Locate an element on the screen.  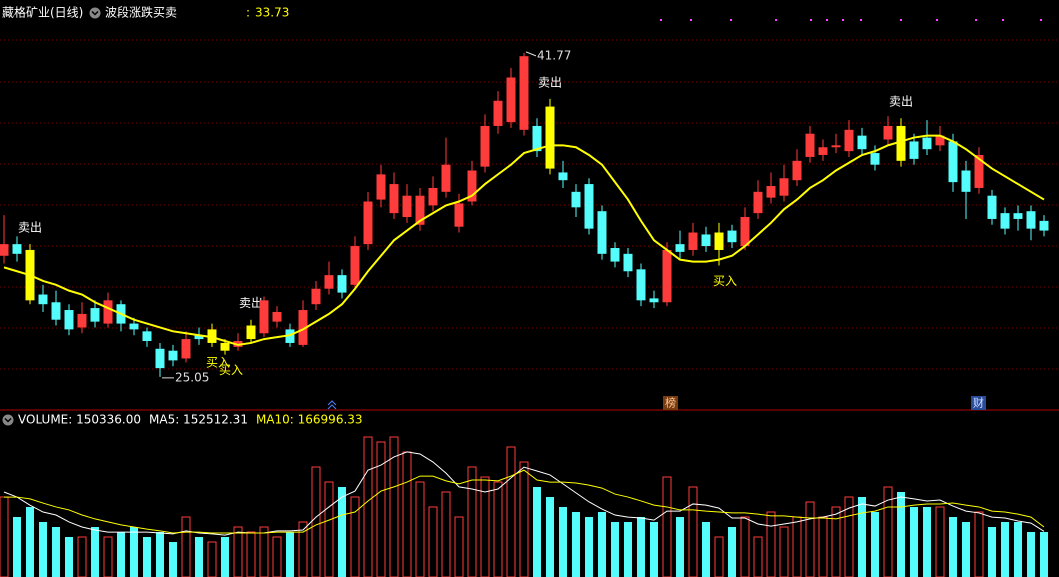
volume-ma-line is located at coordinates (524, 501).